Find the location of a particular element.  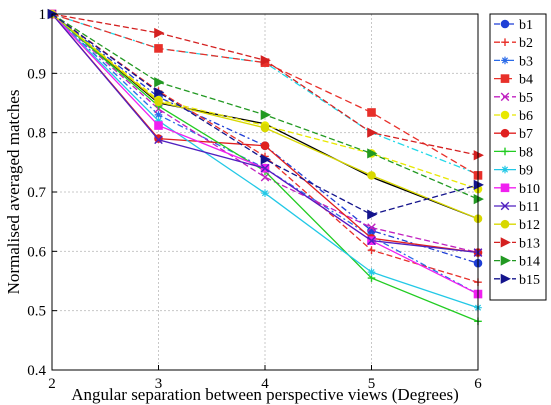

data-point-b7 is located at coordinates (265, 146).